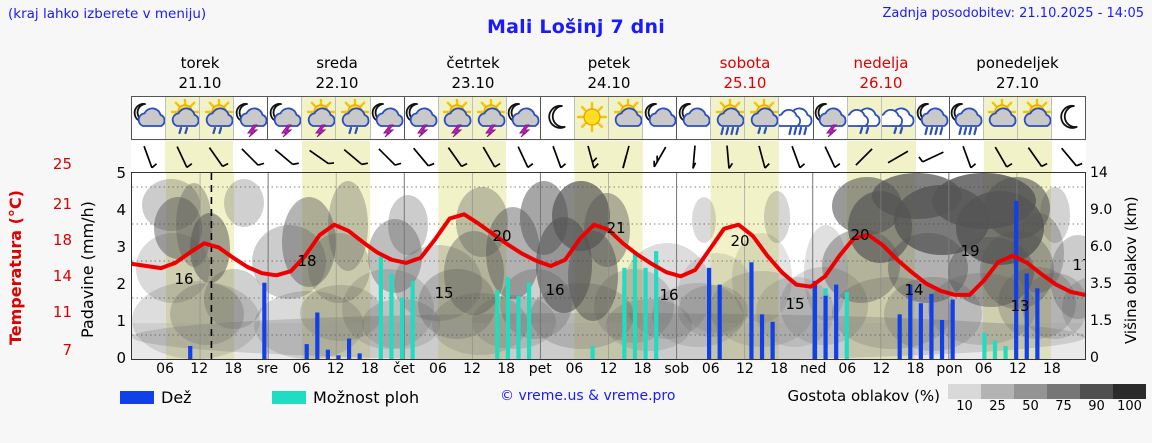 The image size is (1152, 443). What do you see at coordinates (1101, 321) in the screenshot?
I see `cloud-height-tick: 1.5` at bounding box center [1101, 321].